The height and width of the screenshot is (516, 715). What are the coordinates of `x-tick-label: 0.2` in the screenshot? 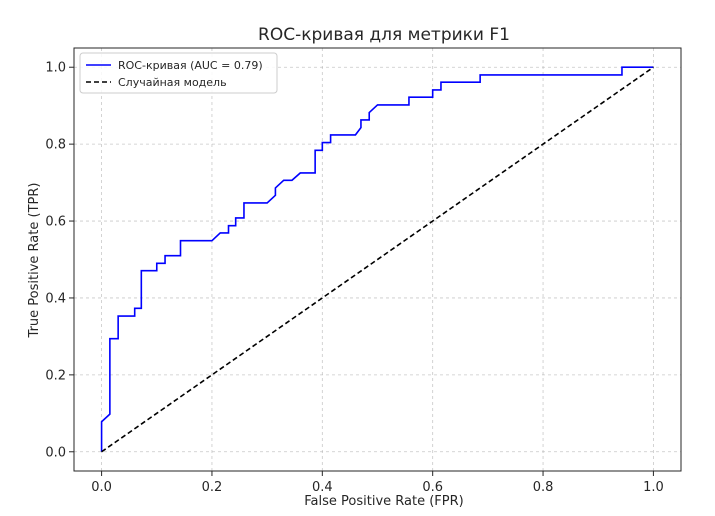 It's located at (212, 487).